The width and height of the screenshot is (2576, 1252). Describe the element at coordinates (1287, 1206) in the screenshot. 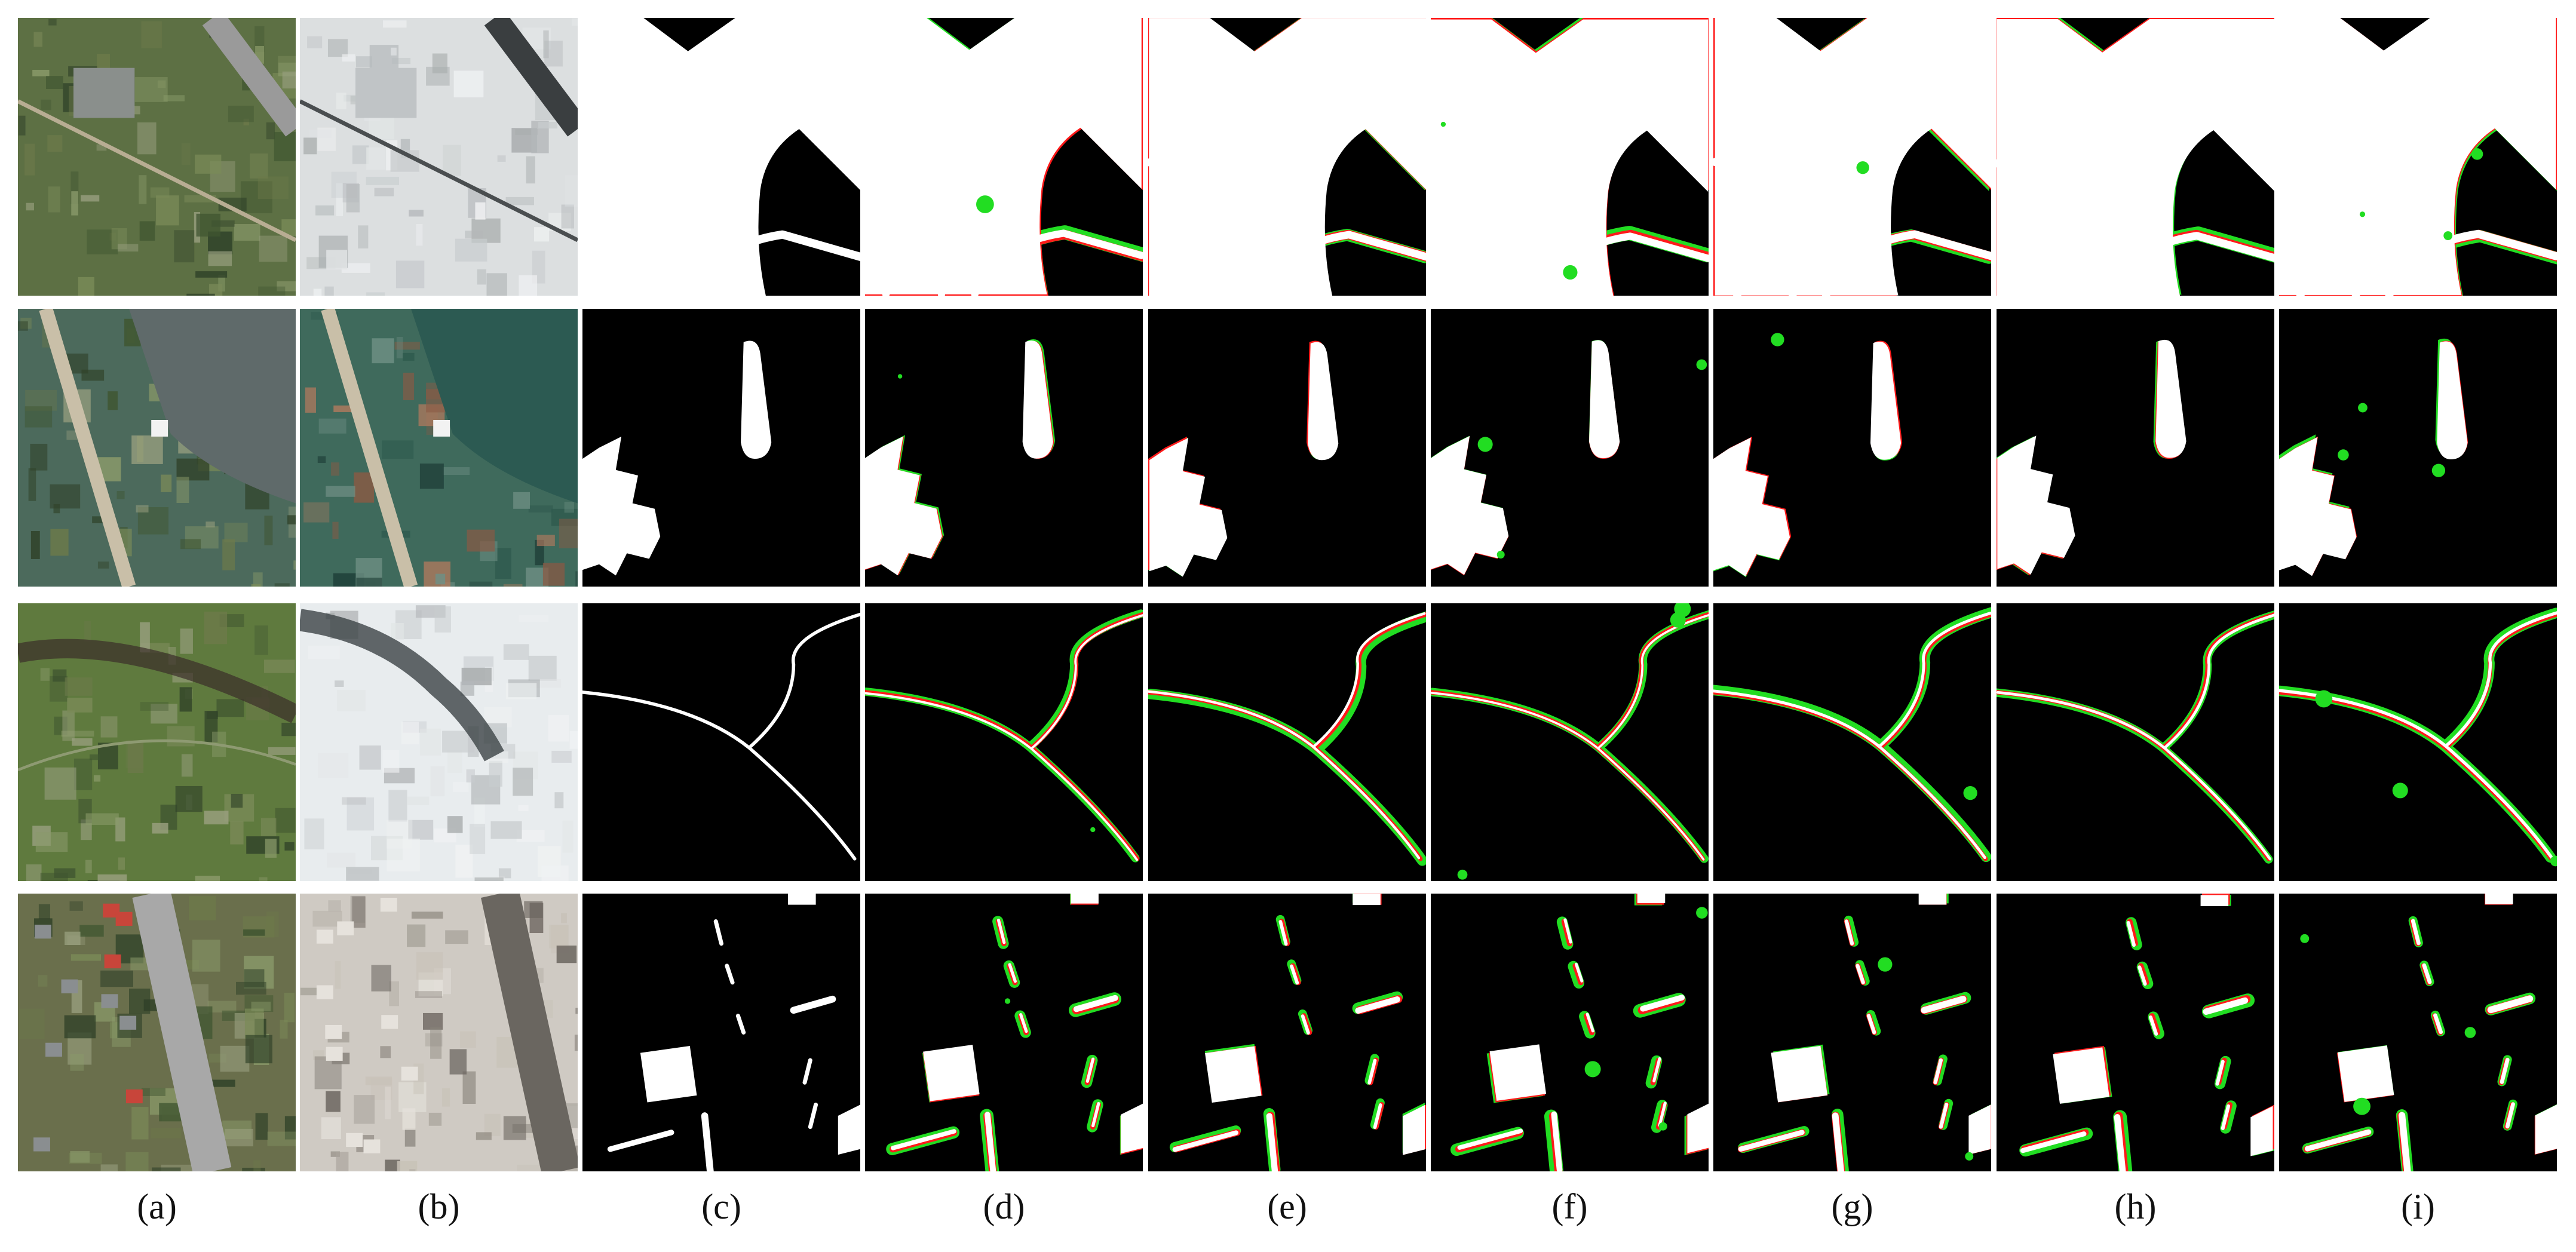

I see `column-label-e: (e)` at that location.